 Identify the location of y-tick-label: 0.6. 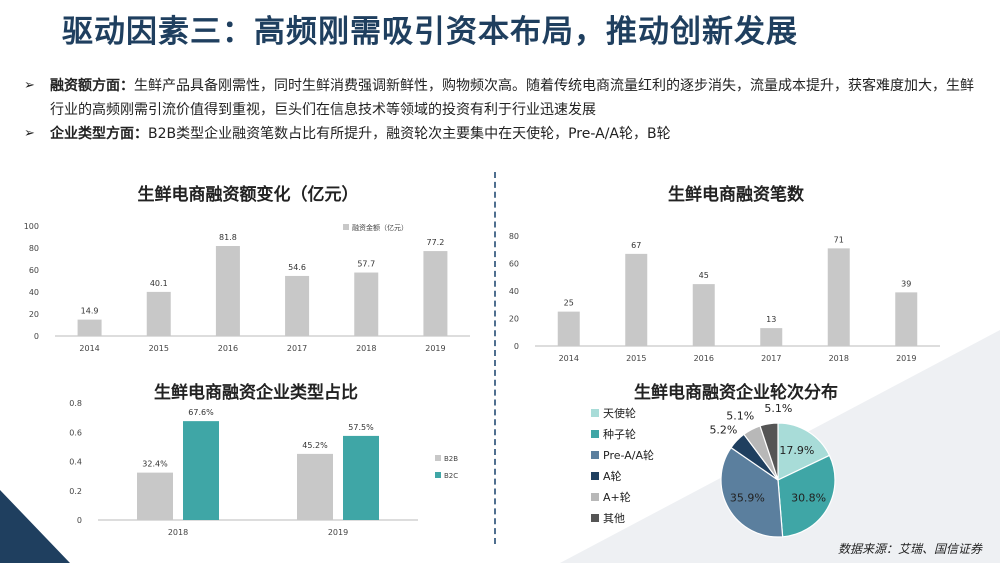
(75, 432).